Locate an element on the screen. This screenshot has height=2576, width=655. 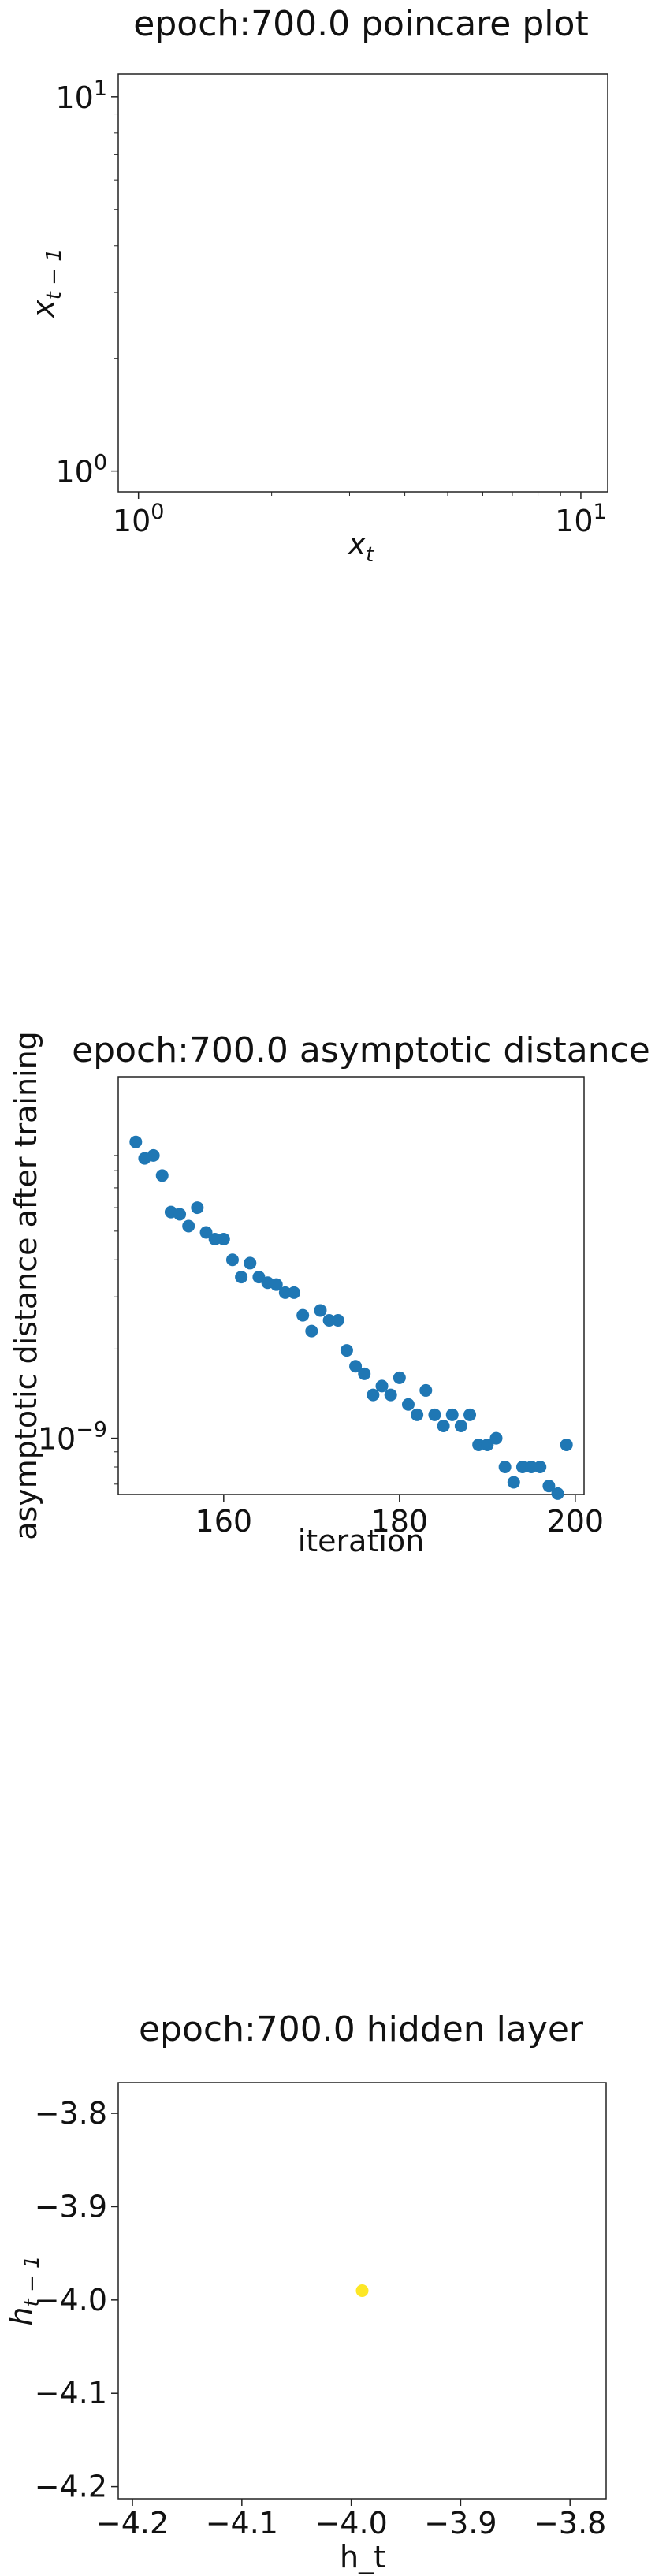
x-tick-label: −4.0 is located at coordinates (350, 2523).